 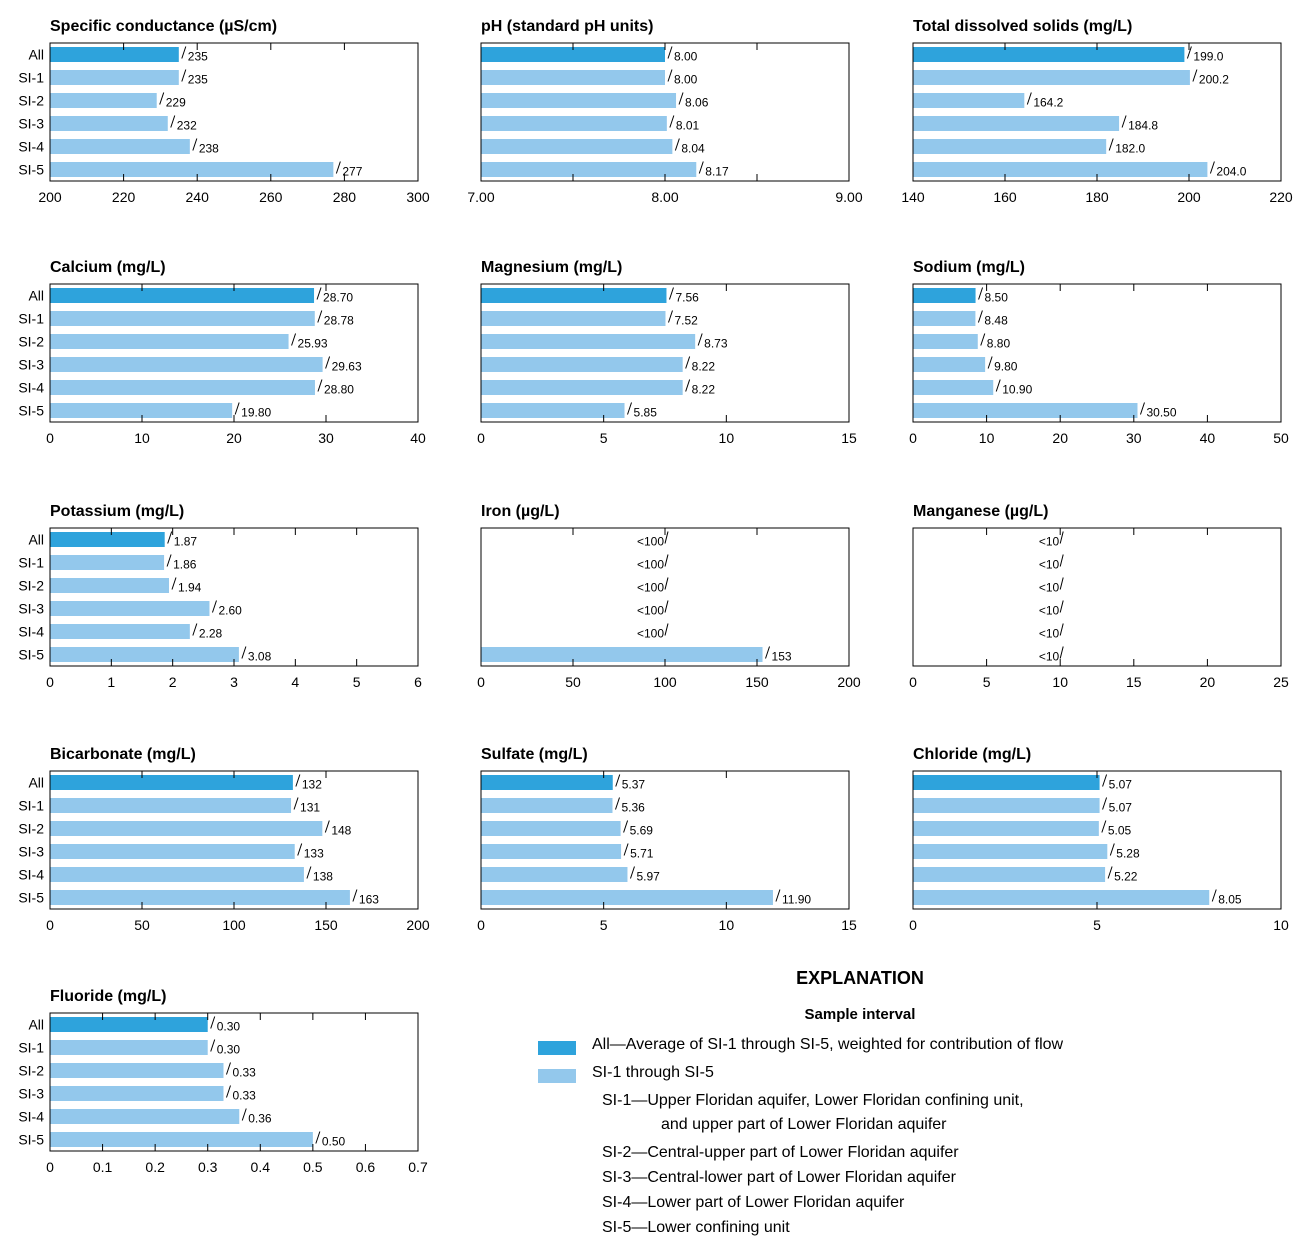 I want to click on data-label: 5.37, so click(x=634, y=785).